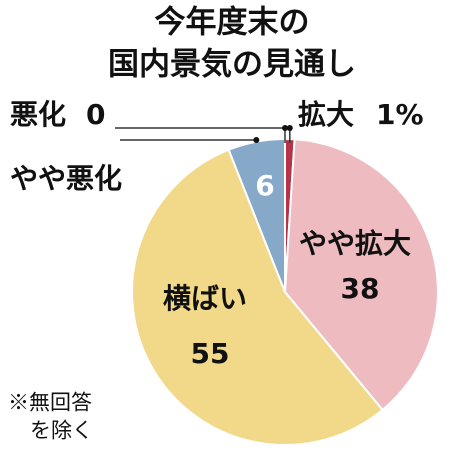  I want to click on chart-title: 国内景気の見通し, so click(232, 65).